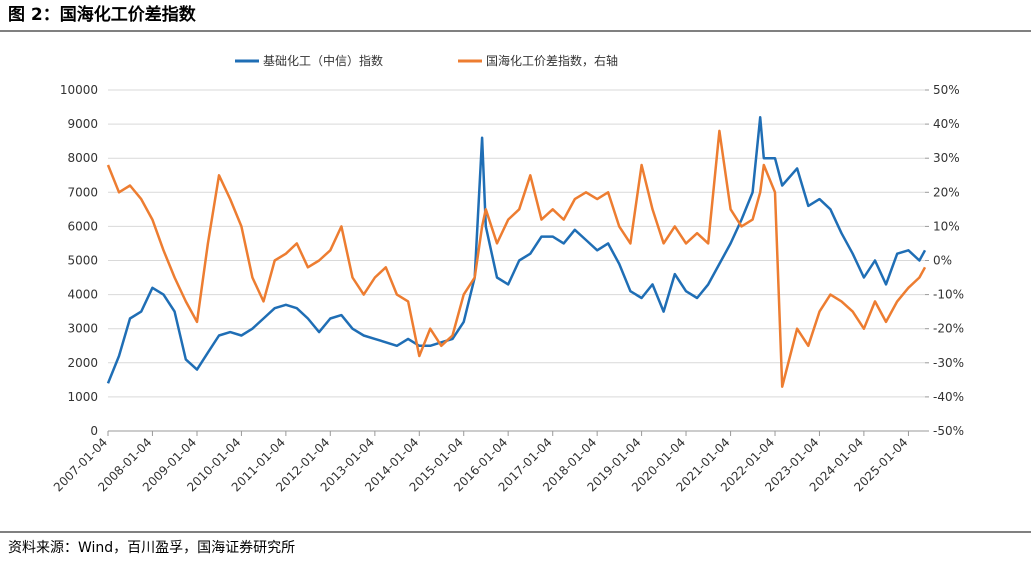  I want to click on y2-tick-label: -50%, so click(948, 431).